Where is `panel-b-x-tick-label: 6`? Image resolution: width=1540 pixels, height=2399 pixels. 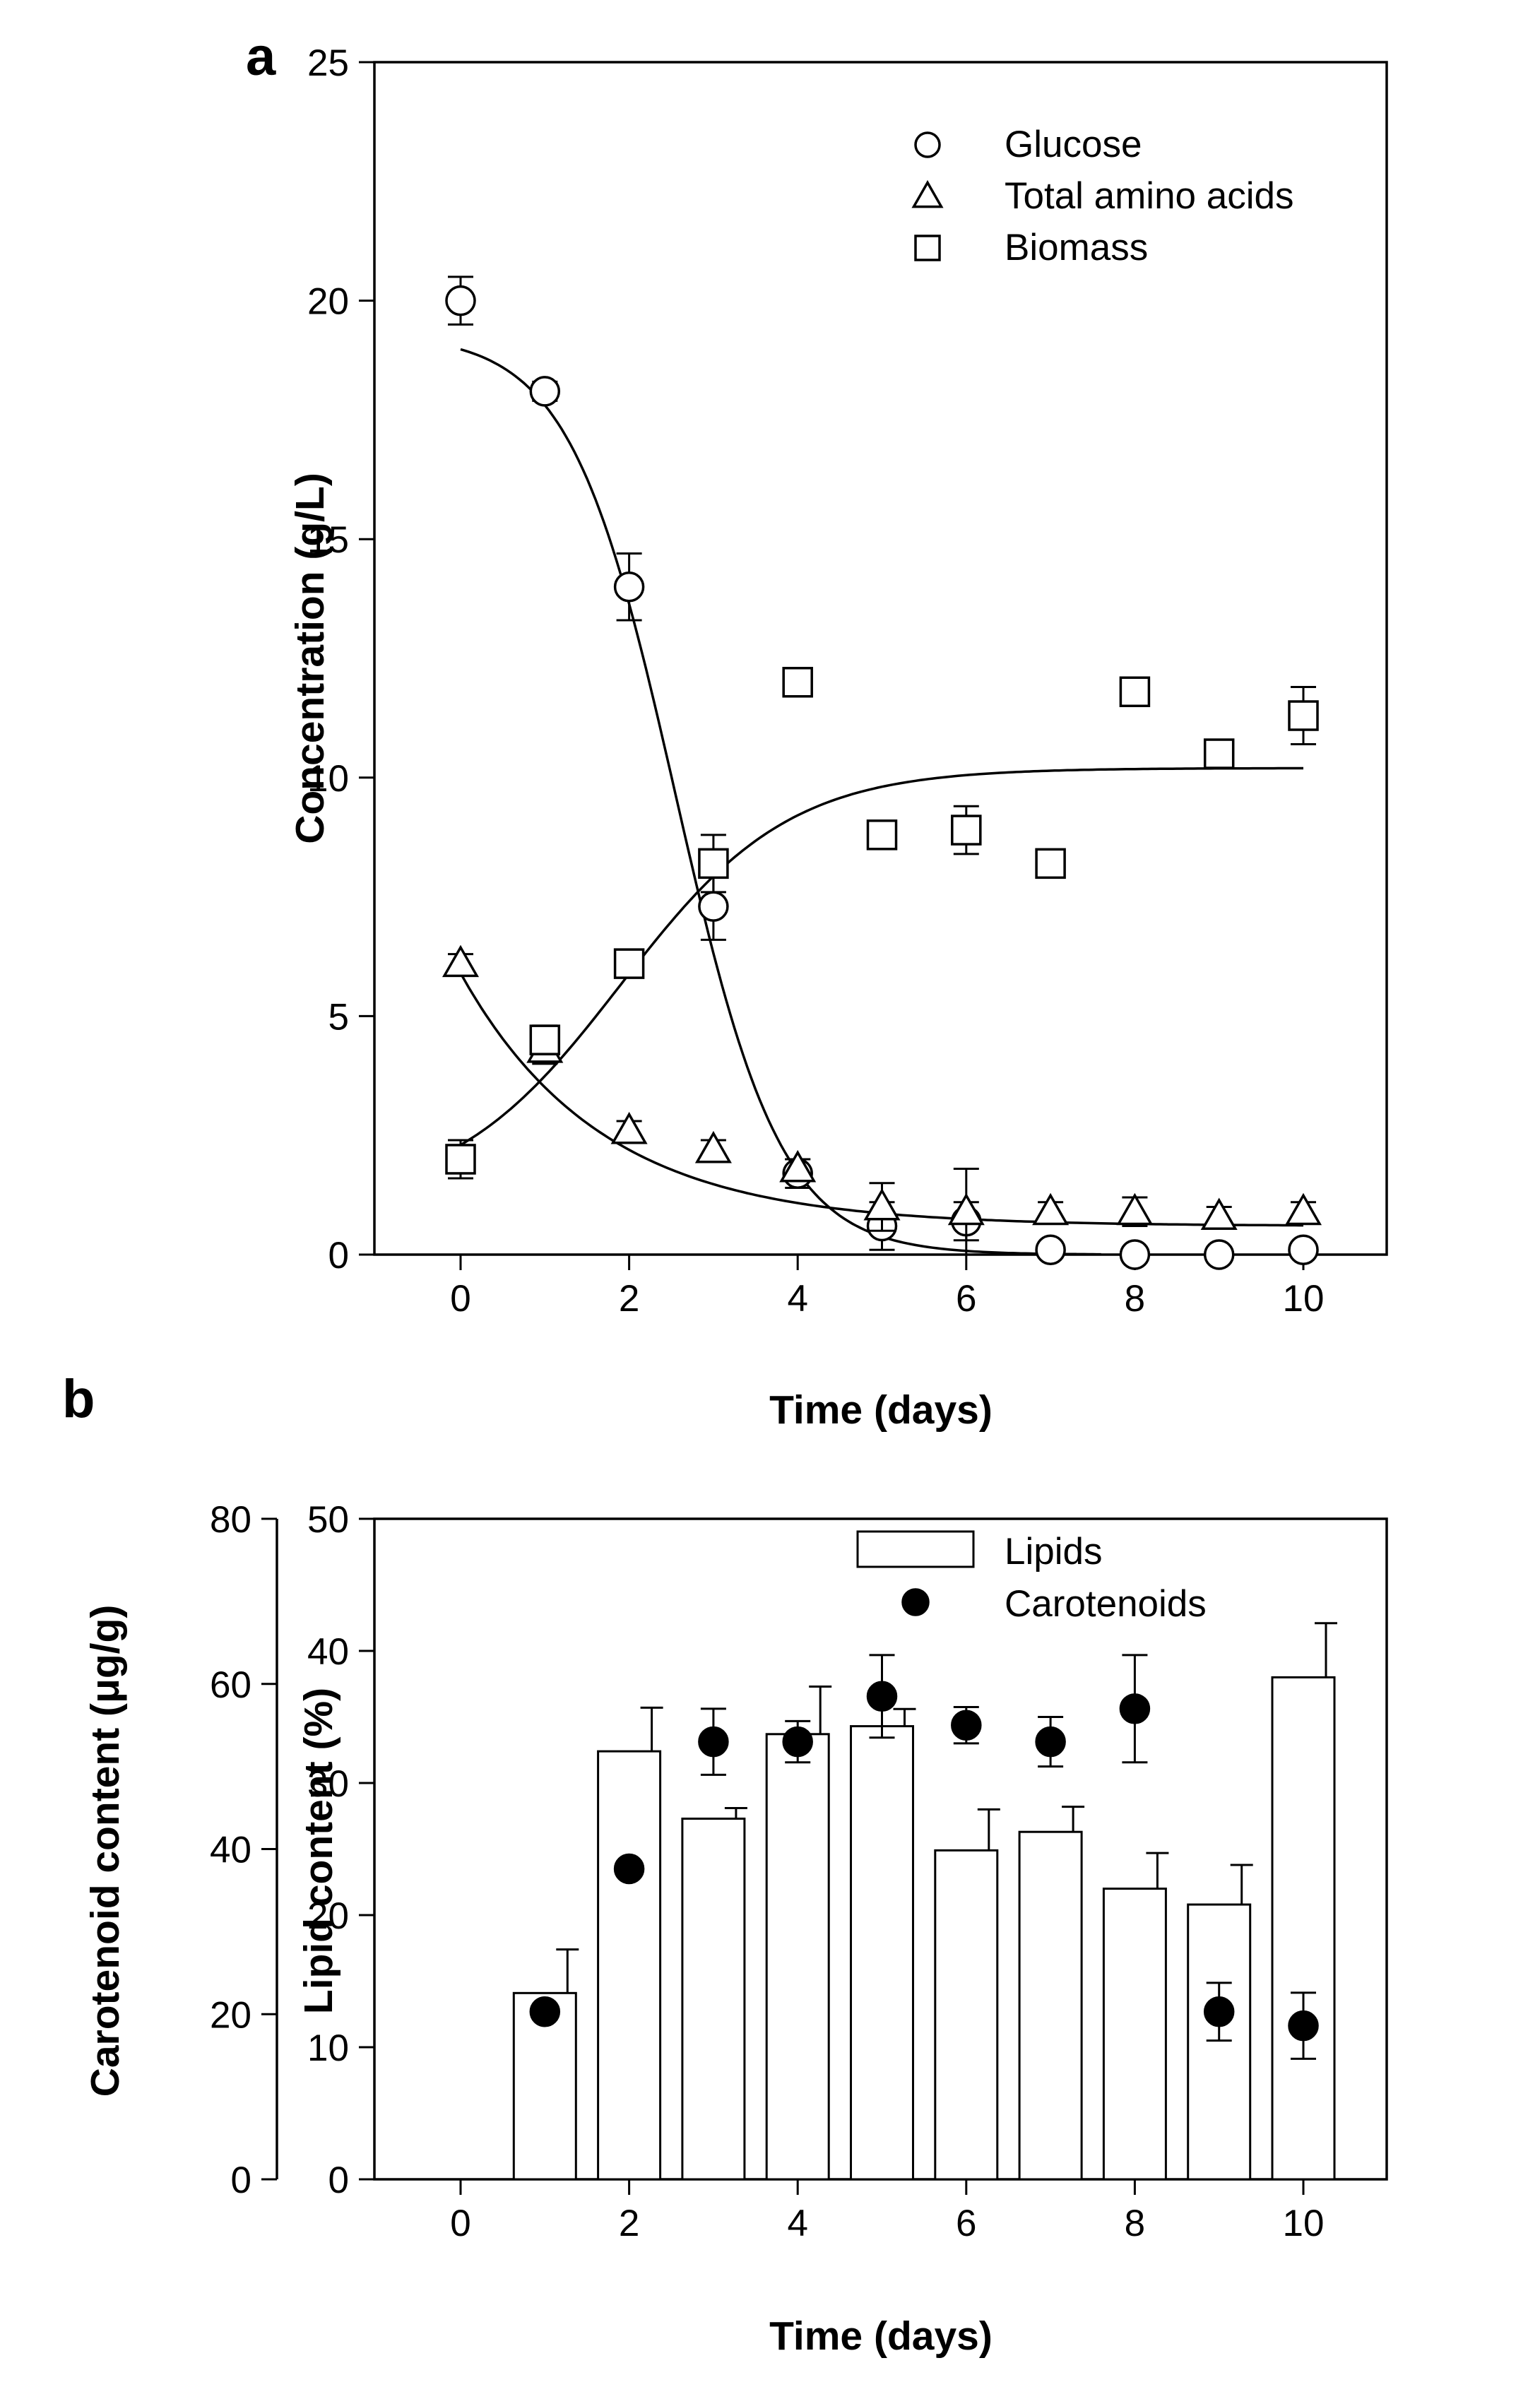
panel-b-x-tick-label: 6 is located at coordinates (966, 2223).